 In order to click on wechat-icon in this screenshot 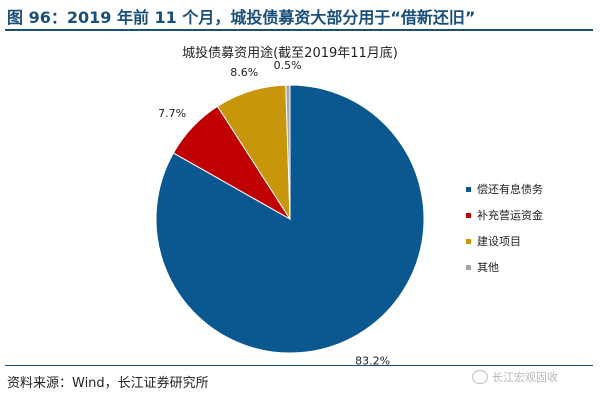, I will do `click(480, 377)`.